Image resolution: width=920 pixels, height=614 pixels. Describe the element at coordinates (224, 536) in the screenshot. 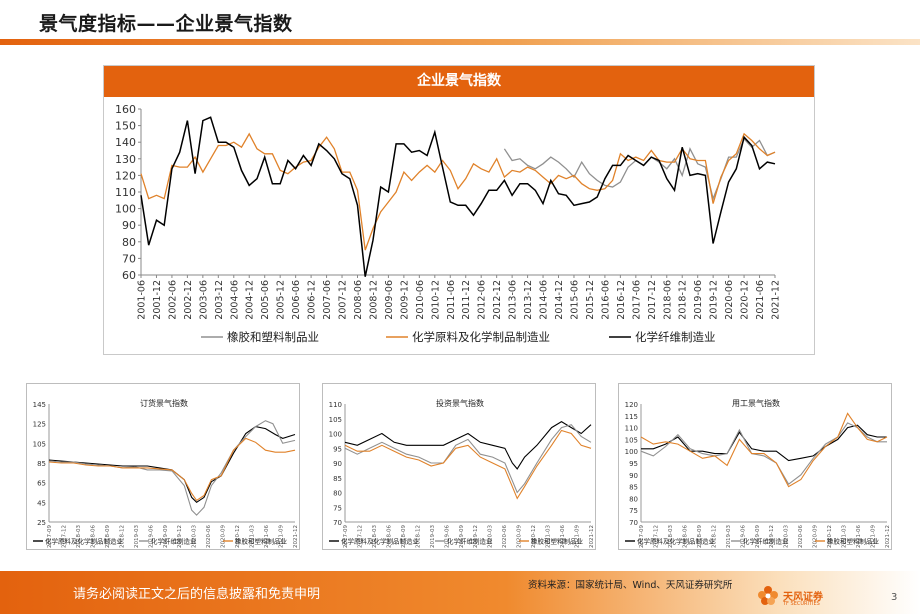

I see `small-x-tick-label-1: 2020-09` at that location.